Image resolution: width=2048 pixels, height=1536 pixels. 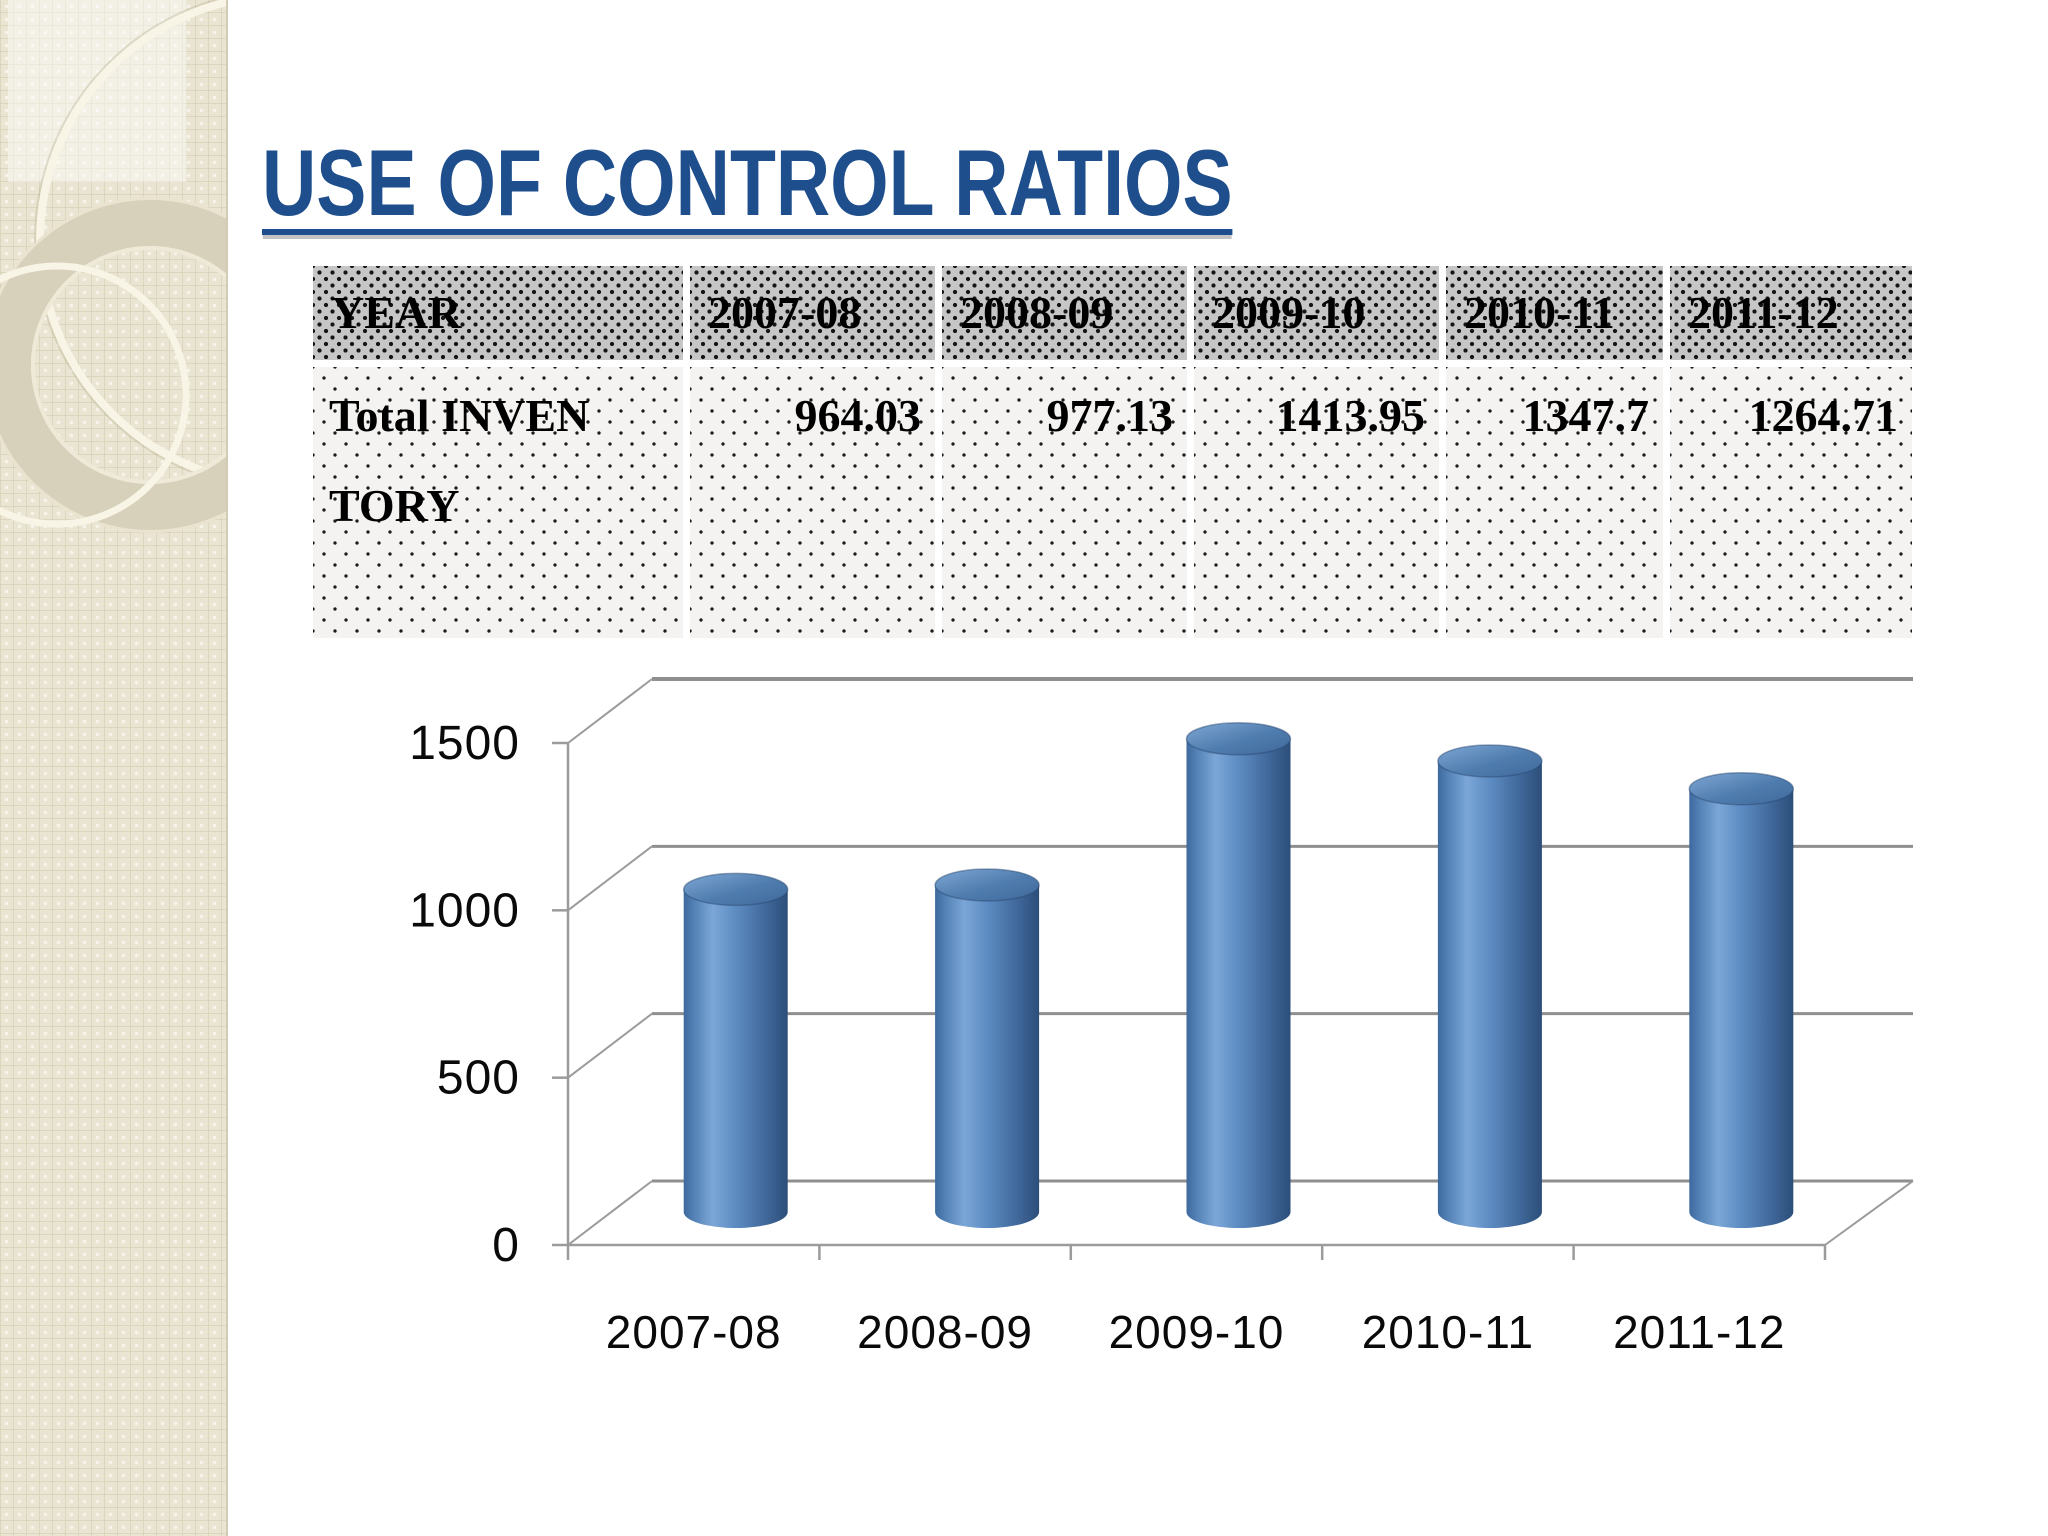 I want to click on table-value-cell: 964.03, so click(x=812, y=502).